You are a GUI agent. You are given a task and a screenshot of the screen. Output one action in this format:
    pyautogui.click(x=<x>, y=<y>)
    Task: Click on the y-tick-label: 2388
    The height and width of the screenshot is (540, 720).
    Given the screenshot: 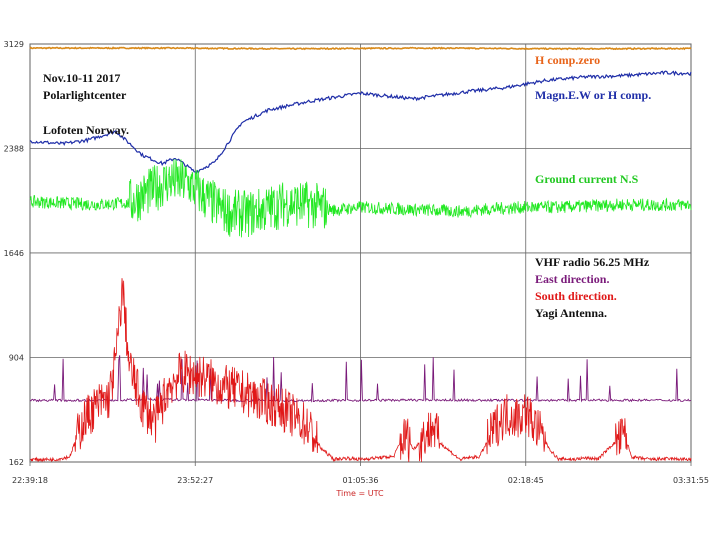 What is the action you would take?
    pyautogui.click(x=14, y=148)
    